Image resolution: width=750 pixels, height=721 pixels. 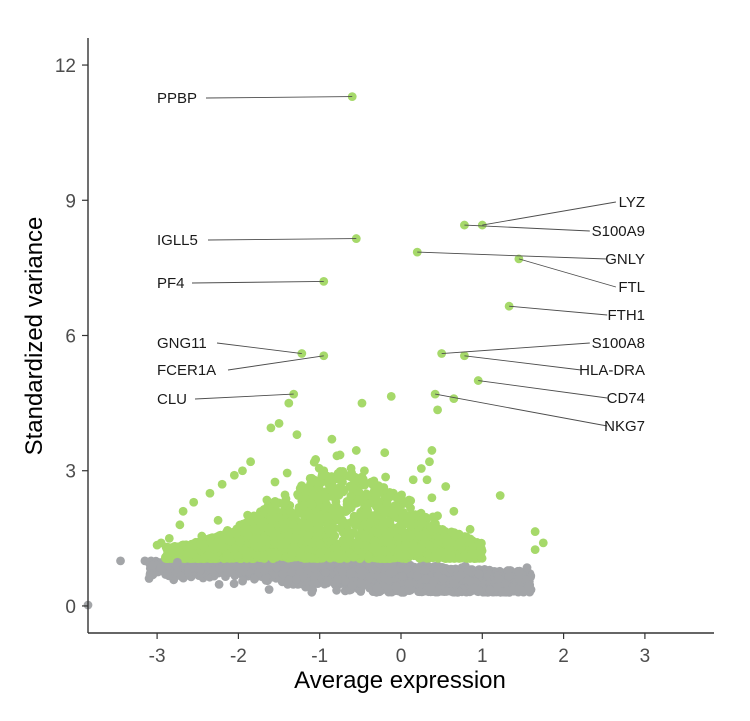 What do you see at coordinates (157, 656) in the screenshot?
I see `x-tick-label: -3` at bounding box center [157, 656].